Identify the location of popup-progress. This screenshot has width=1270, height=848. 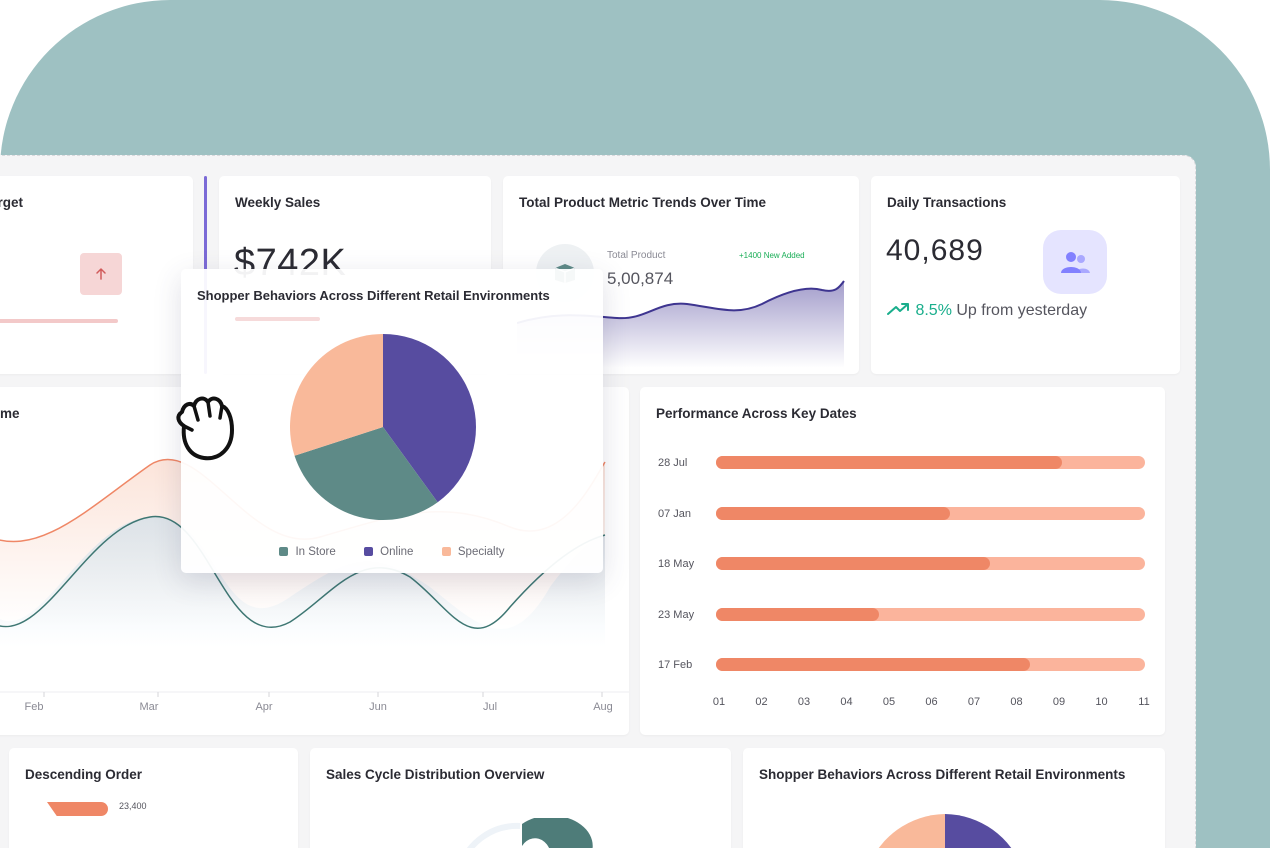
(277, 319).